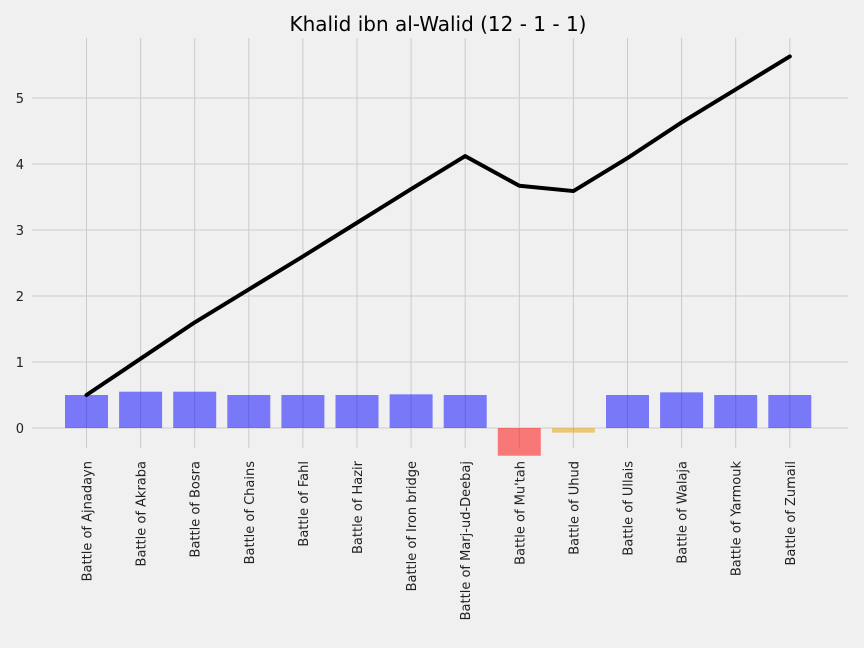 The height and width of the screenshot is (648, 864). Describe the element at coordinates (737, 519) in the screenshot. I see `x-tick-label: Battle of Yarmouk` at that location.